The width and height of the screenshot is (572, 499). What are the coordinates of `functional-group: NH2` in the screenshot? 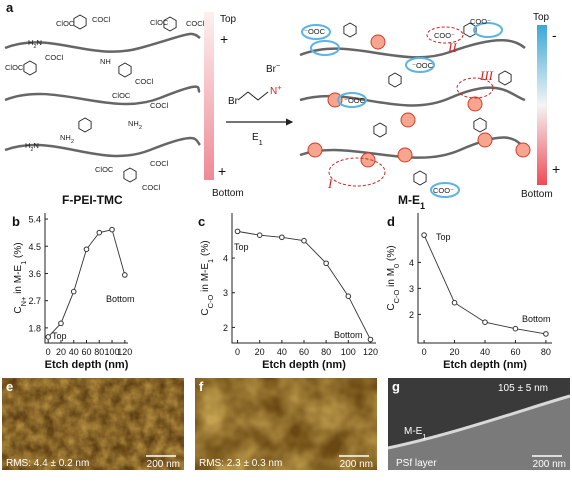 It's located at (135, 125).